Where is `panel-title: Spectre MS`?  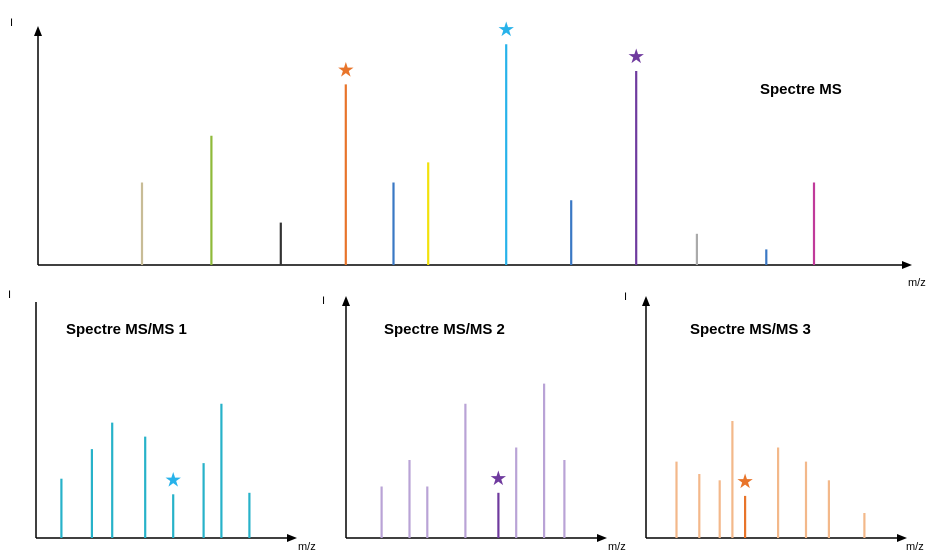
panel-title: Spectre MS is located at coordinates (801, 89).